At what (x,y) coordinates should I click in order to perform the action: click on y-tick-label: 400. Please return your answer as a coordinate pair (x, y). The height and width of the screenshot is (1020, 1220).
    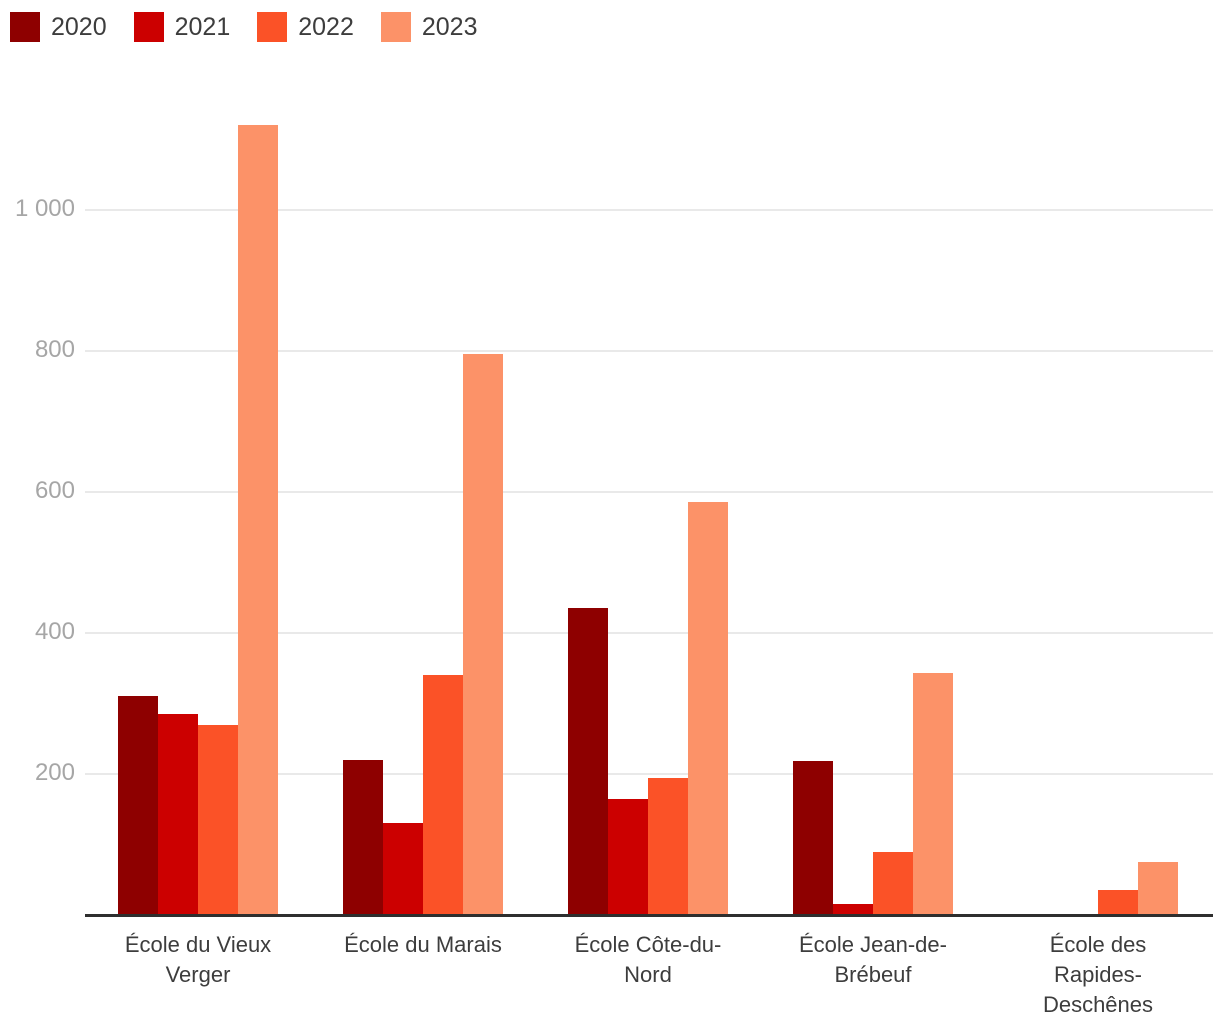
    Looking at the image, I should click on (54, 631).